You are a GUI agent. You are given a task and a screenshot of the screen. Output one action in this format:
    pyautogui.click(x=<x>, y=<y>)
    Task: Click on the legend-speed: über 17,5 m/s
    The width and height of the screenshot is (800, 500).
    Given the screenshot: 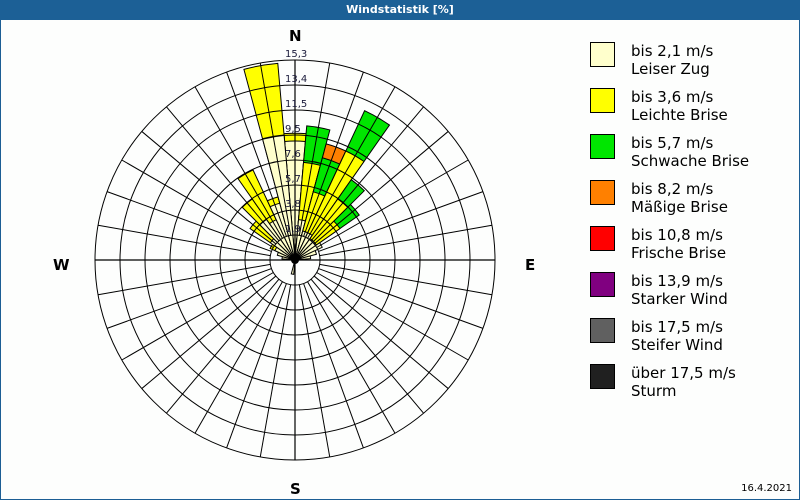 What is the action you would take?
    pyautogui.click(x=683, y=373)
    